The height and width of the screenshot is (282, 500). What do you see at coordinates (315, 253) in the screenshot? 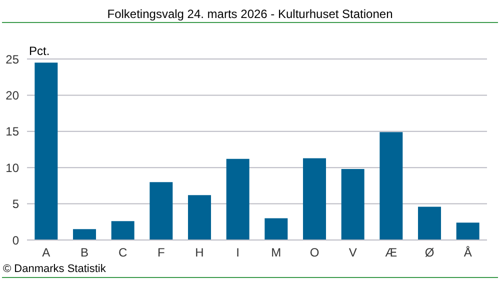
I see `x-tick-label: O` at bounding box center [315, 253].